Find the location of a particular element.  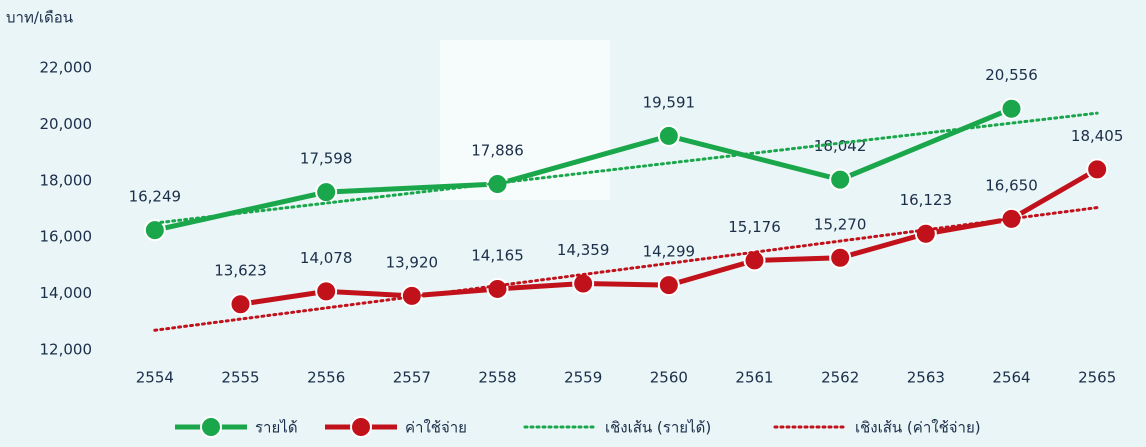

data-label: 16,123 is located at coordinates (926, 200).